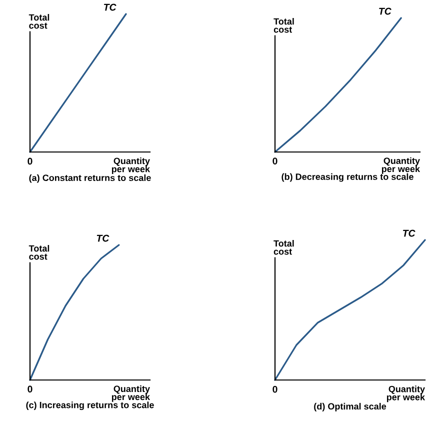 The width and height of the screenshot is (429, 429). I want to click on text: (c) Increasing returns to scale, so click(90, 406).